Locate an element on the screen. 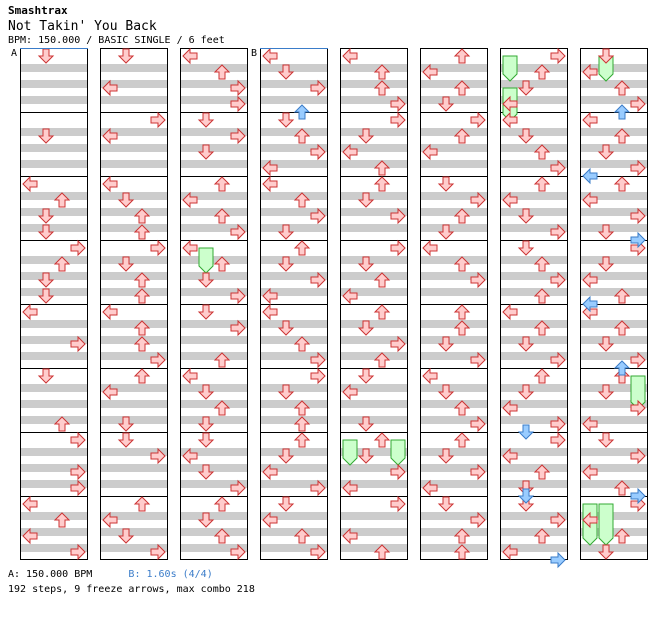 The height and width of the screenshot is (620, 672). shock-arrow is located at coordinates (526, 432).